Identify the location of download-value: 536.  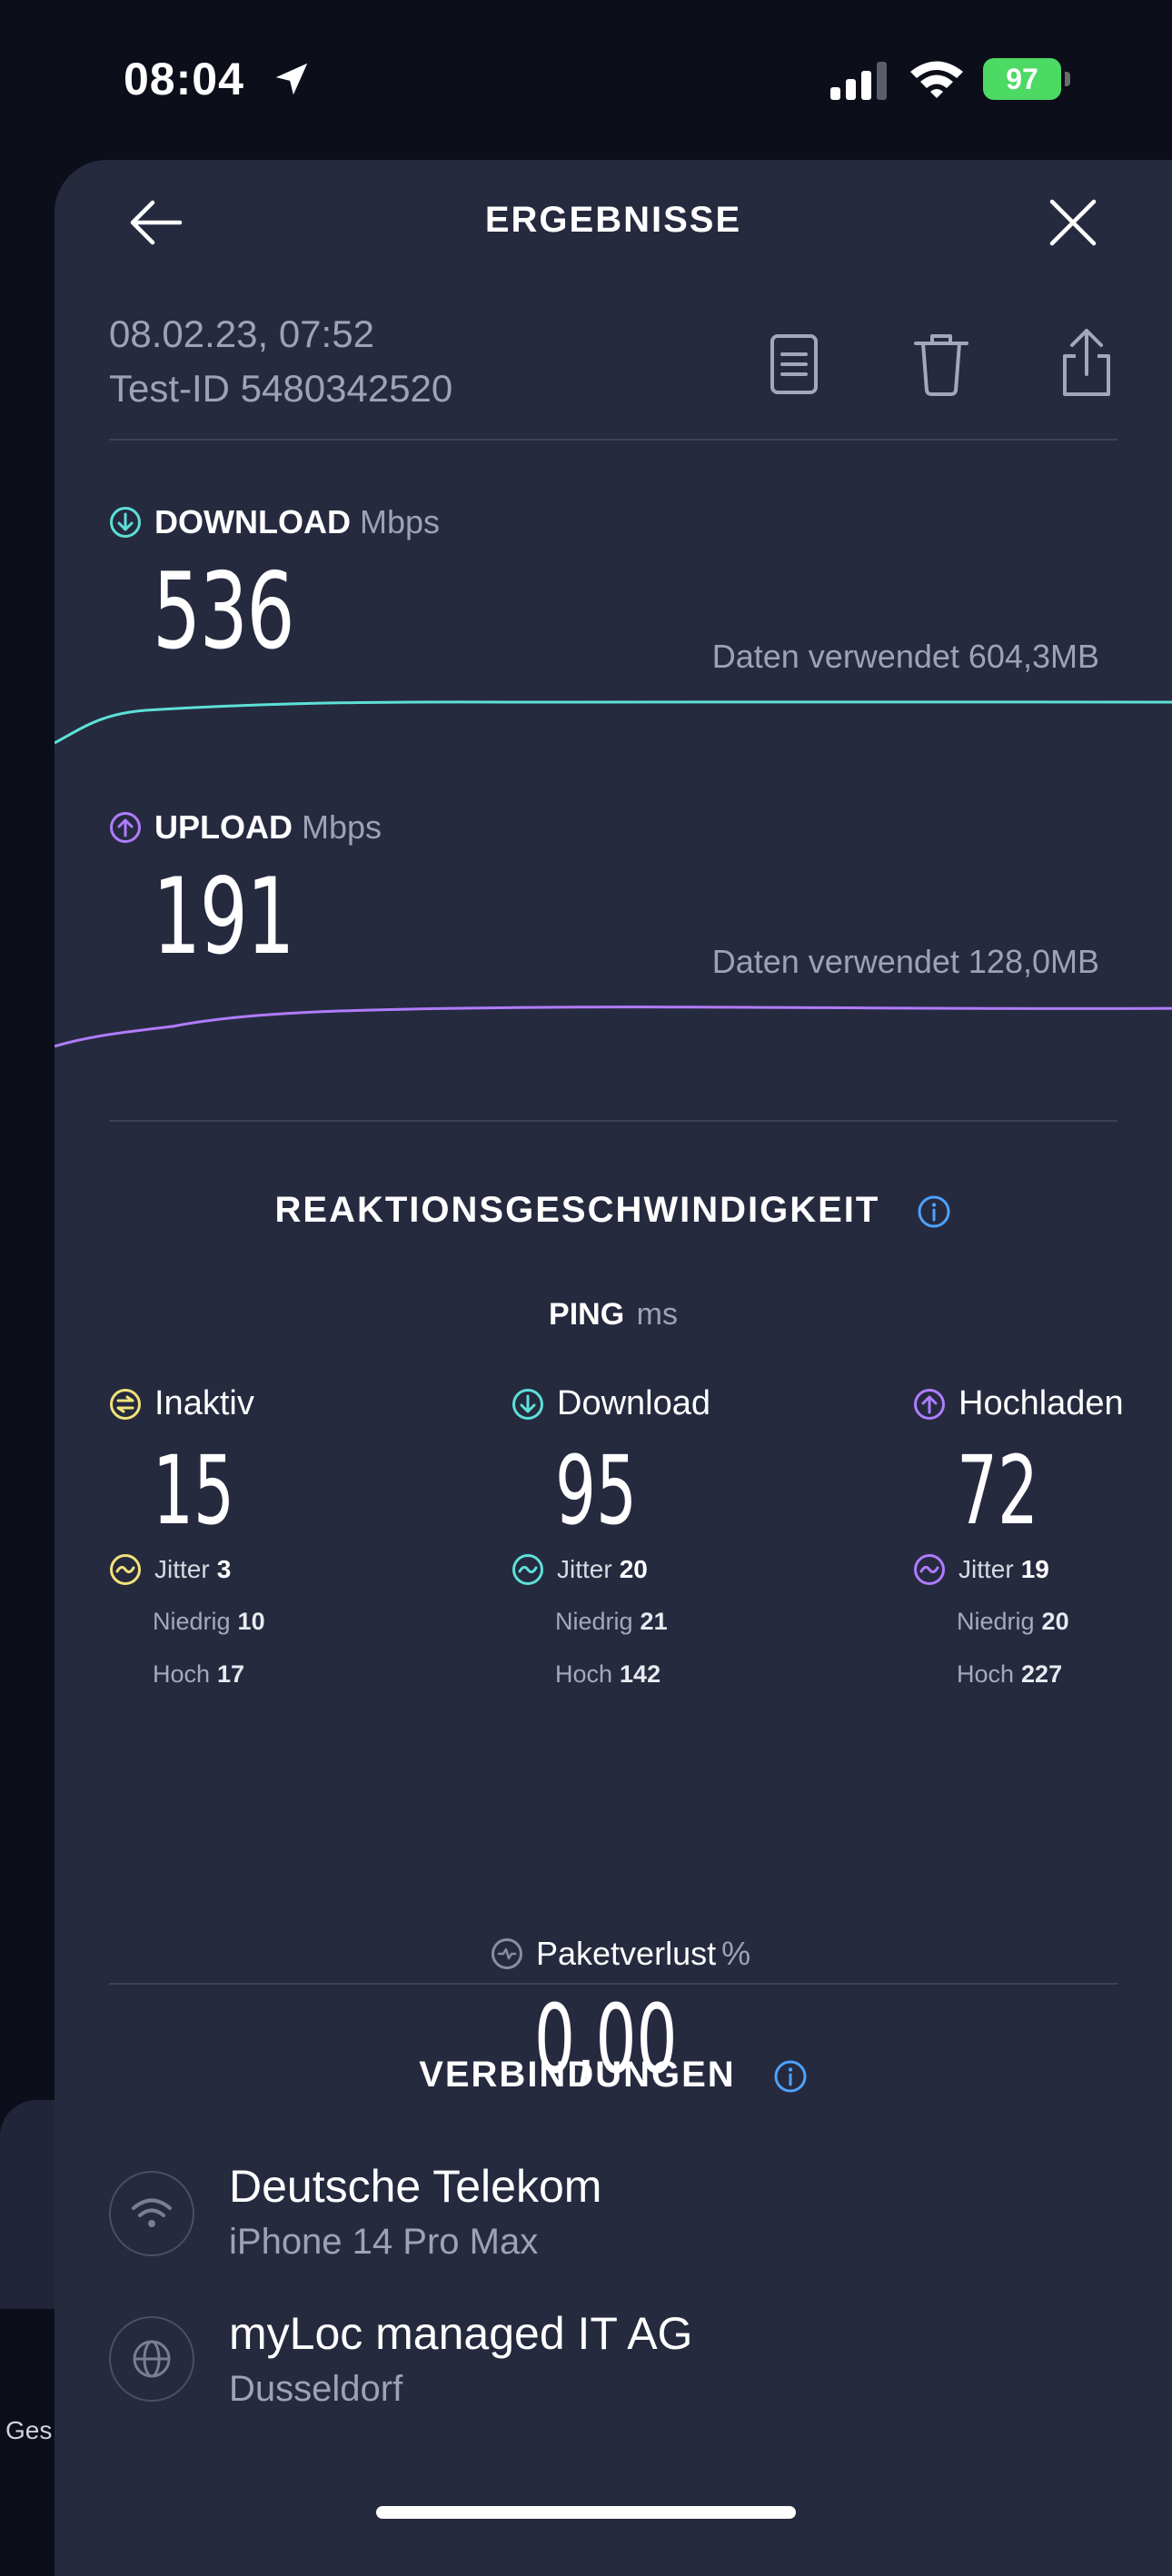
(224, 611).